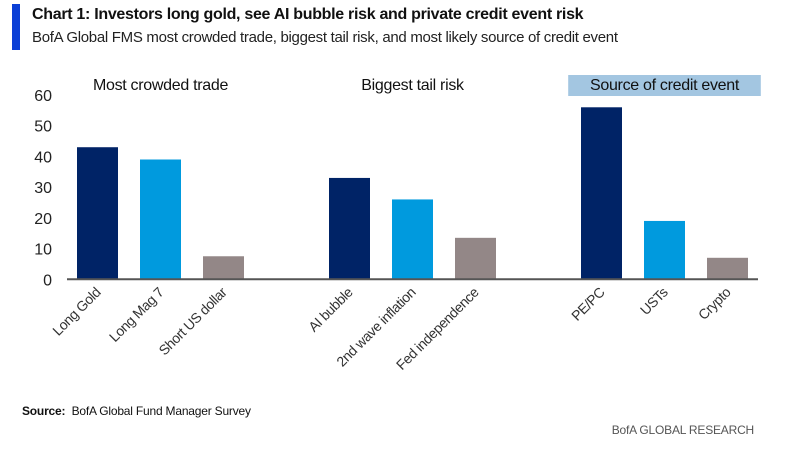 The image size is (787, 450). Describe the element at coordinates (413, 85) in the screenshot. I see `group-header: Biggest tail risk` at that location.